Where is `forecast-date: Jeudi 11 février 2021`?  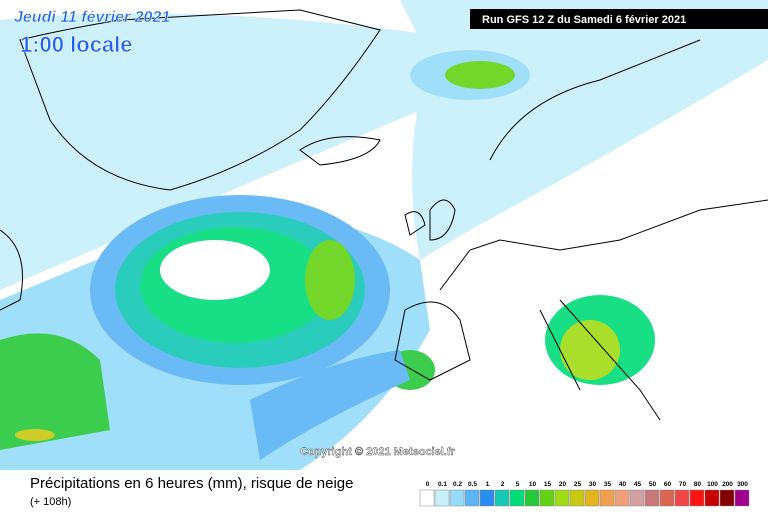
forecast-date: Jeudi 11 février 2021 is located at coordinates (92, 17).